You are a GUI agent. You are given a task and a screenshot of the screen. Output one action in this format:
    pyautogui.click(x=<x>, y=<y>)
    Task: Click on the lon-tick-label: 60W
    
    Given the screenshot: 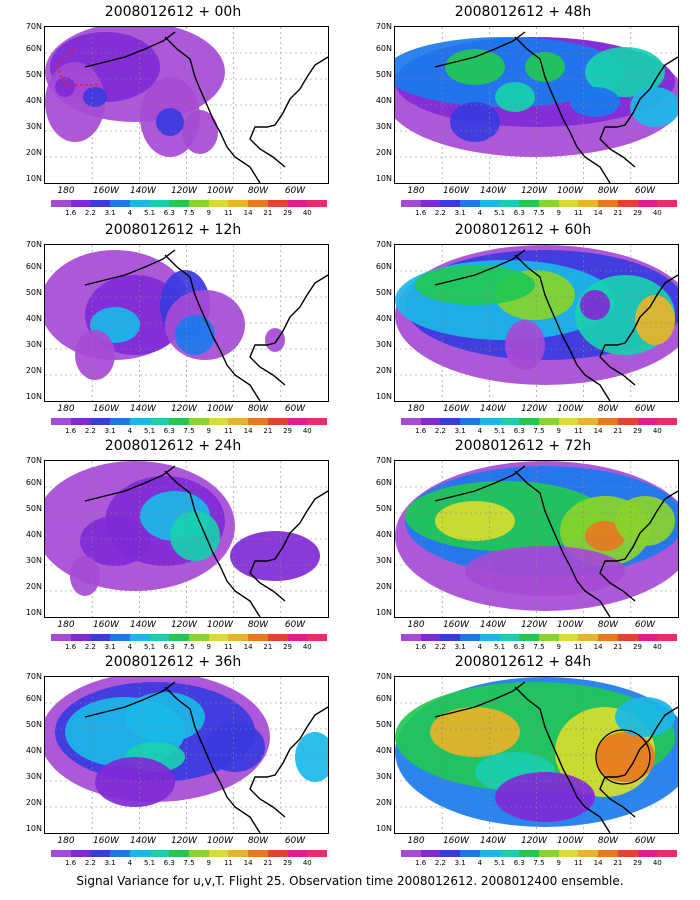 What is the action you would take?
    pyautogui.click(x=295, y=841)
    